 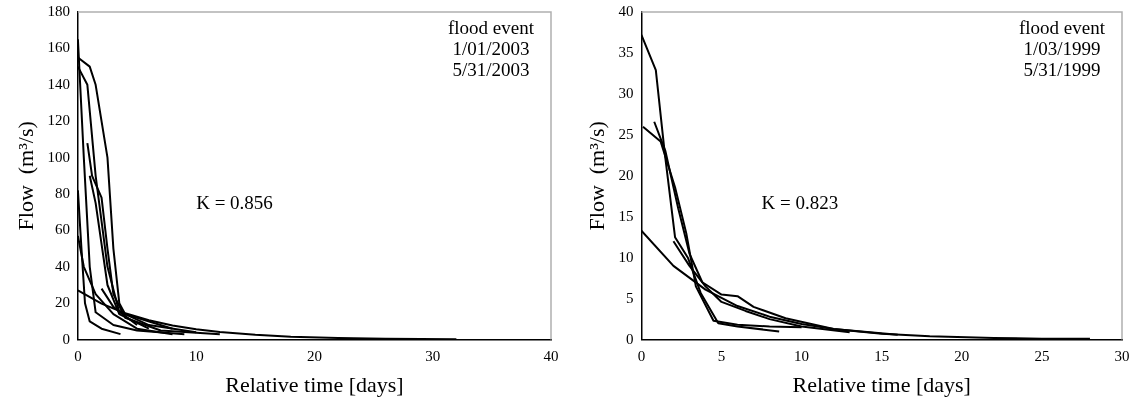 What do you see at coordinates (626, 92) in the screenshot?
I see `y-tick-label: 30` at bounding box center [626, 92].